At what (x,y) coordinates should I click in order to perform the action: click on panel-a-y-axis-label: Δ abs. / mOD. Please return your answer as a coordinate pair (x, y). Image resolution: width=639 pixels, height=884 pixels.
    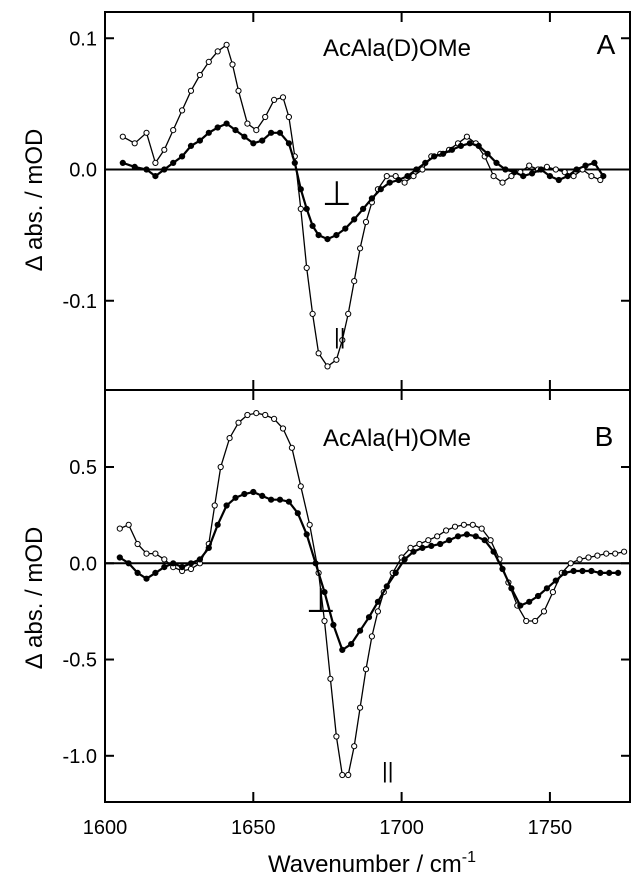
    Looking at the image, I should click on (34, 200).